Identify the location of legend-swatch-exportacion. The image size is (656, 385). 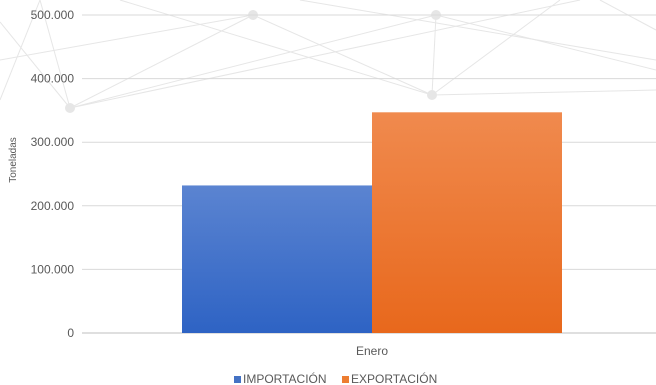
(345, 379).